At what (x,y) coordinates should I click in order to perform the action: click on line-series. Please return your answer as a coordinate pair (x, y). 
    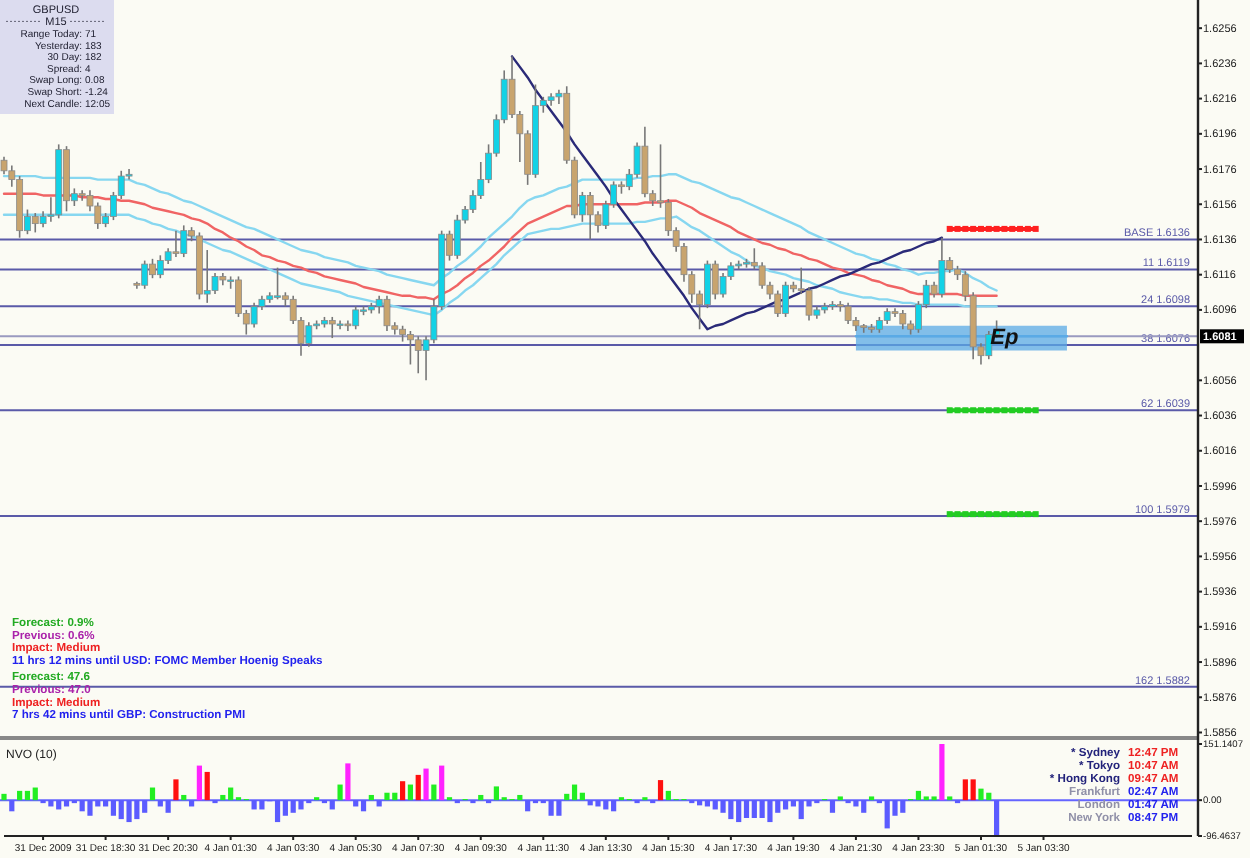
    Looking at the image, I should click on (727, 193).